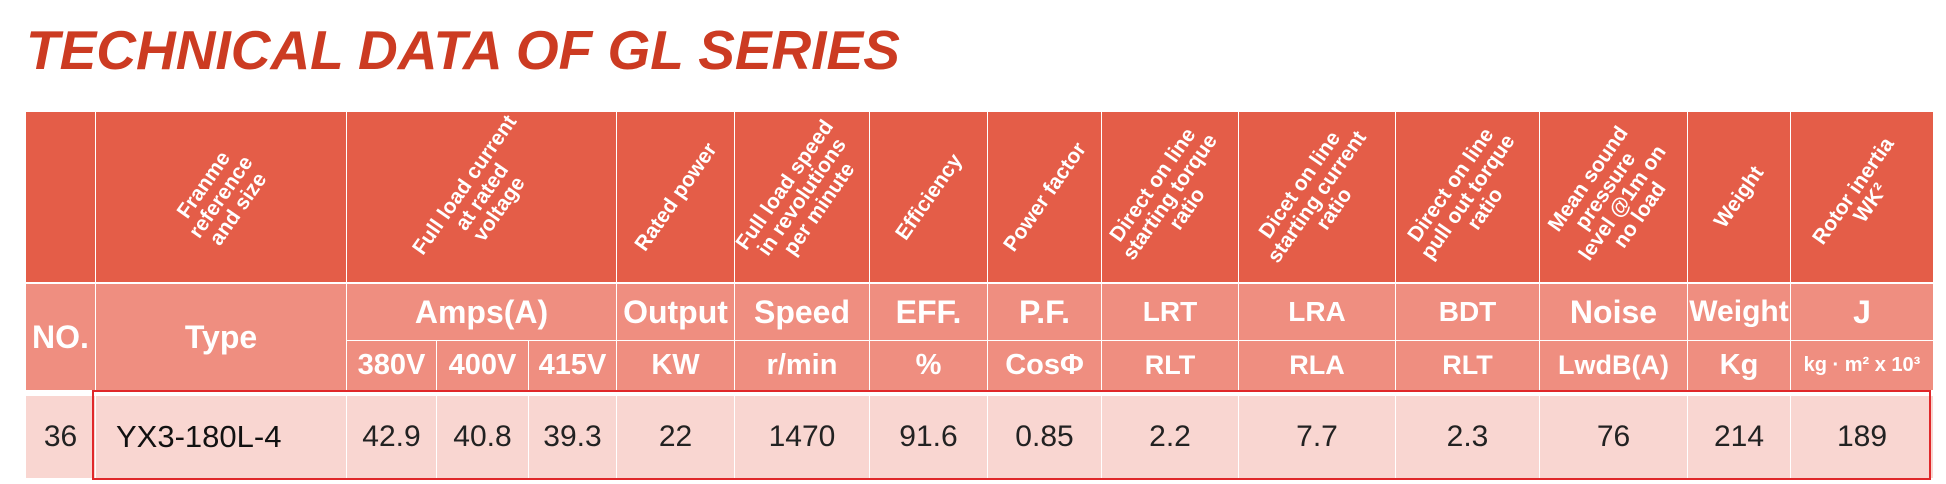  I want to click on header-amps-rotated-text: Full load current at rated voltage, so click(468, 185).